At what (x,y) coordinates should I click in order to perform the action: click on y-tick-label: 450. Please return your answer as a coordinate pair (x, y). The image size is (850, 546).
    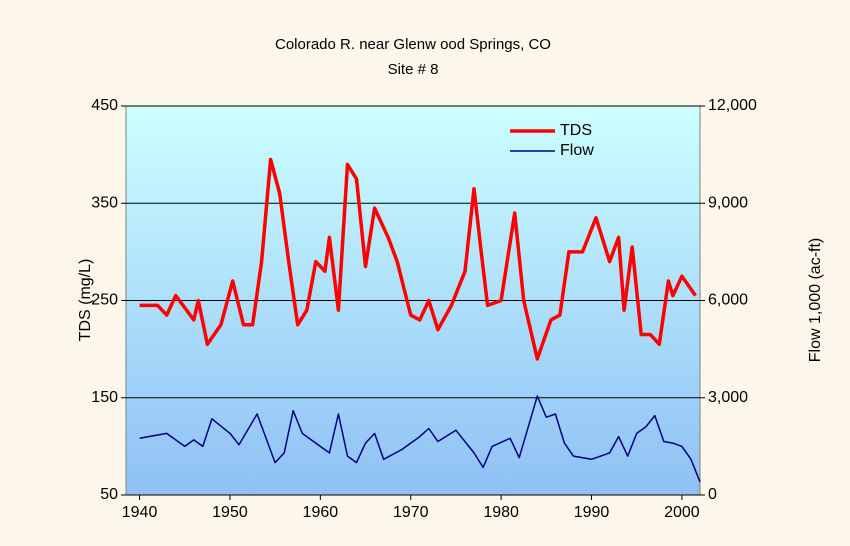
    Looking at the image, I should click on (104, 105).